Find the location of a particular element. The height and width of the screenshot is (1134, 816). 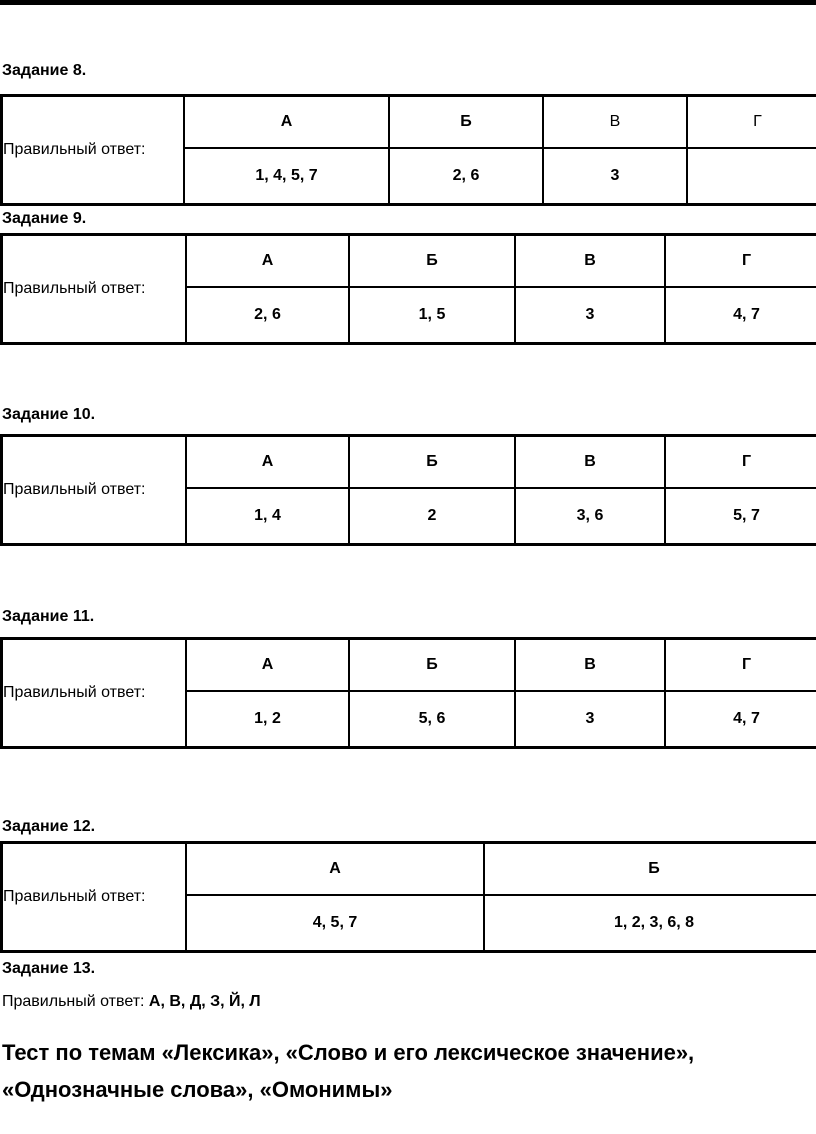

answer-cell-g is located at coordinates (751, 176).